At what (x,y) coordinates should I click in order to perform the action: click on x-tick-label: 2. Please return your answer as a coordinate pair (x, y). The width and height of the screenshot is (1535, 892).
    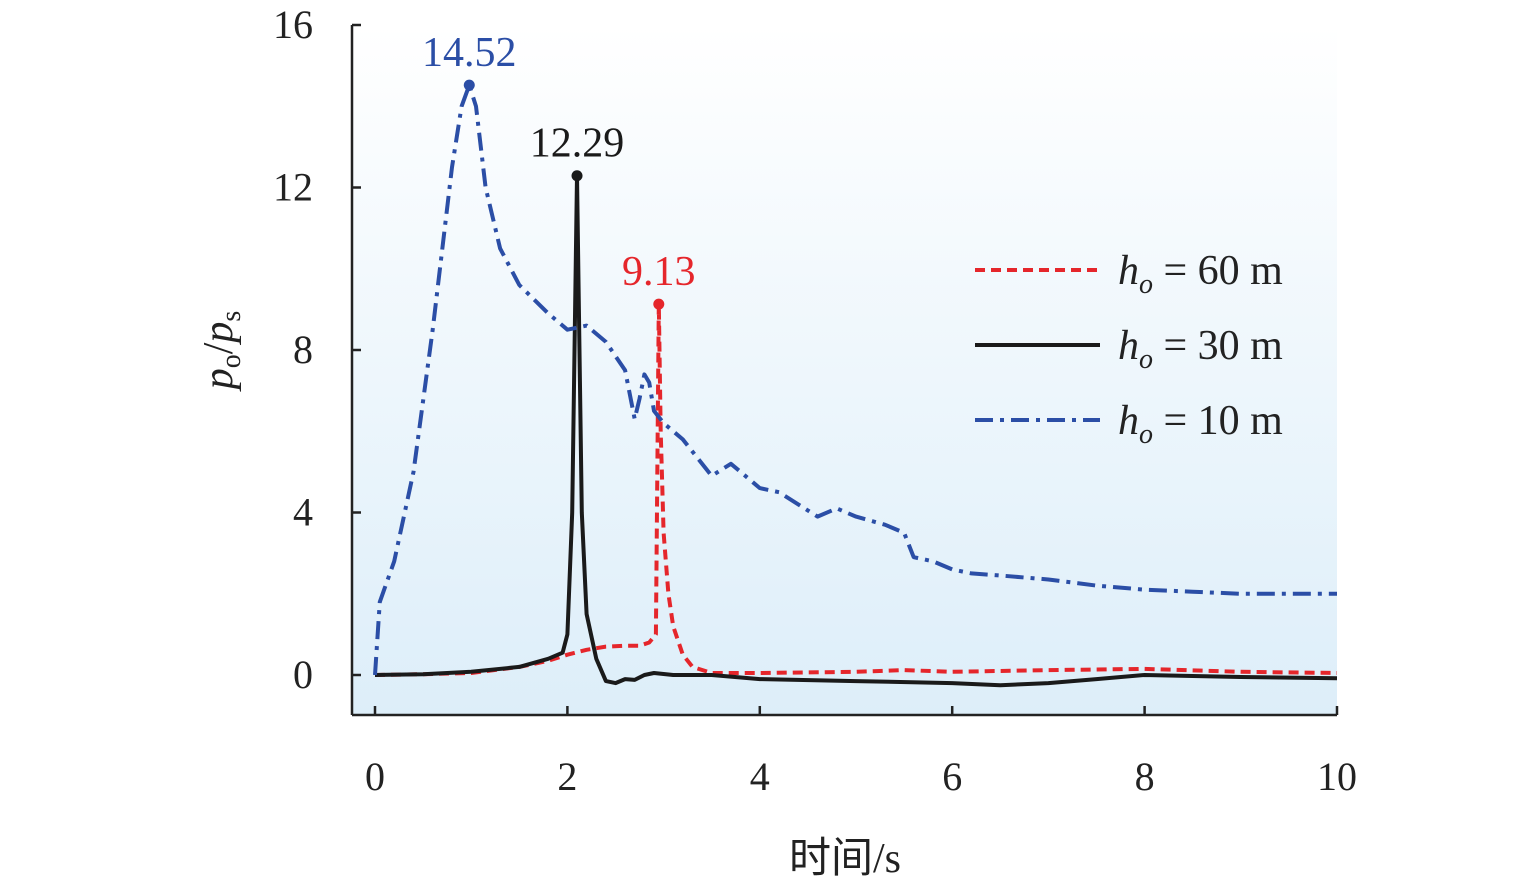
    Looking at the image, I should click on (567, 776).